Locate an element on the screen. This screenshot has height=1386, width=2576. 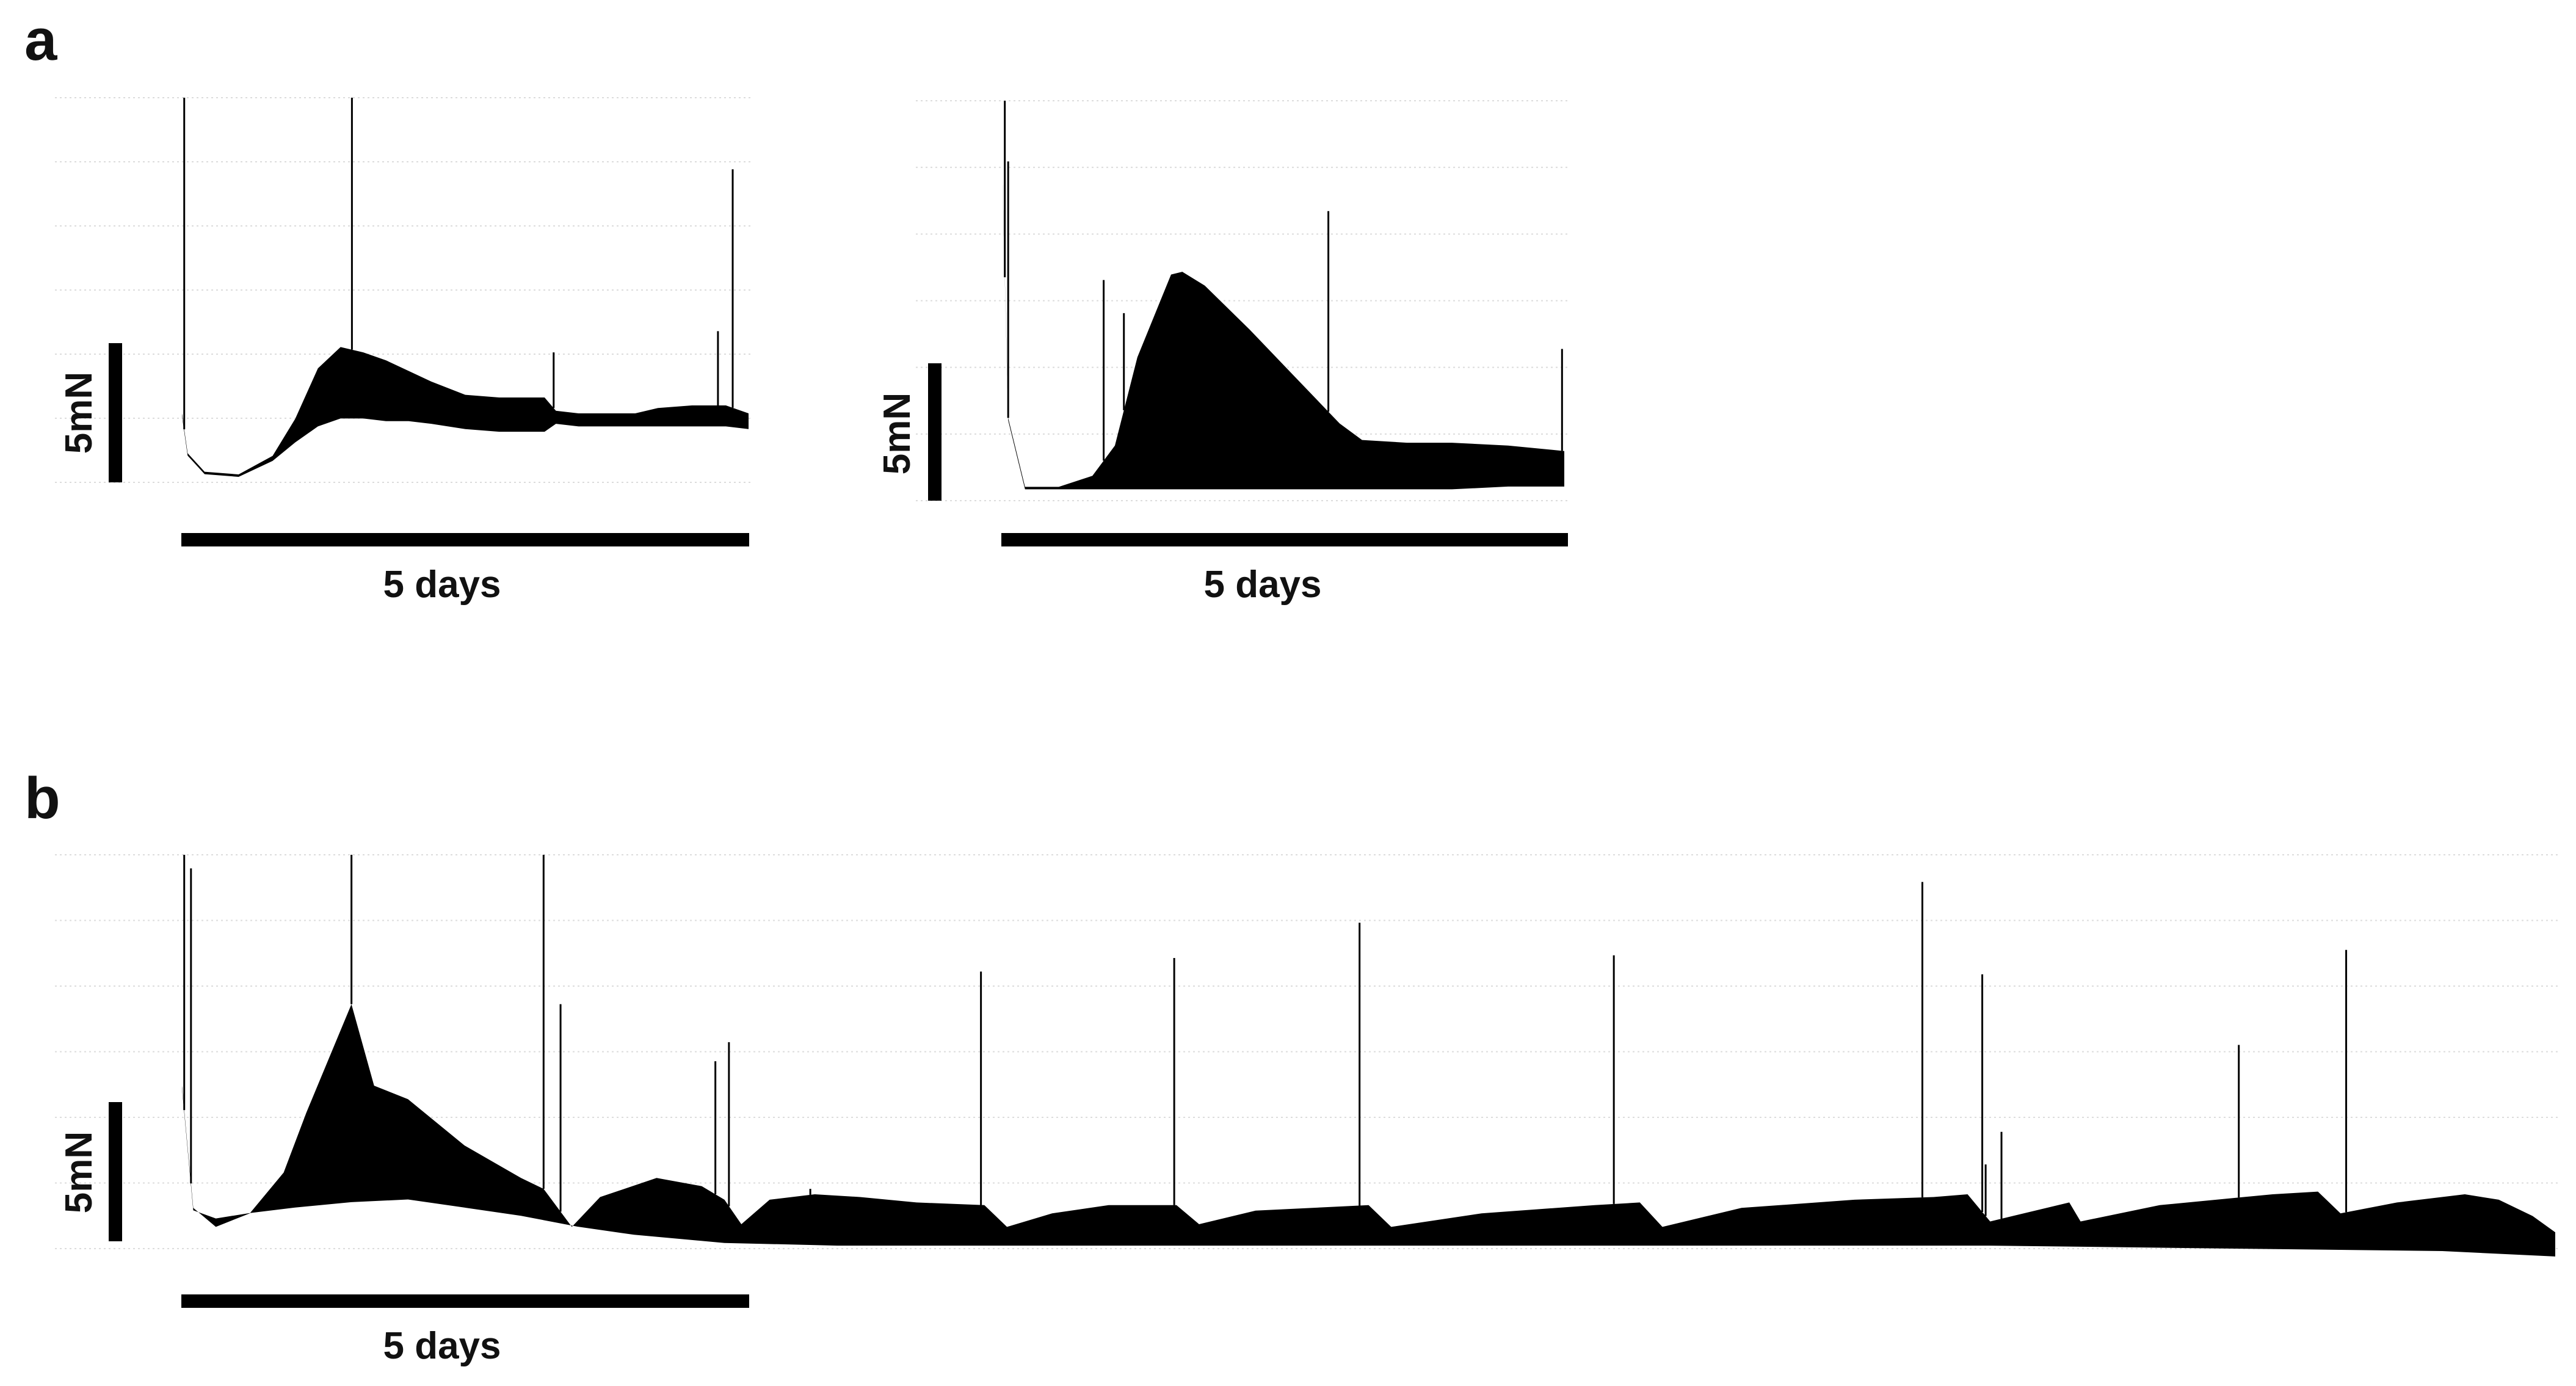
force-scale-bar-a2 is located at coordinates (935, 432).